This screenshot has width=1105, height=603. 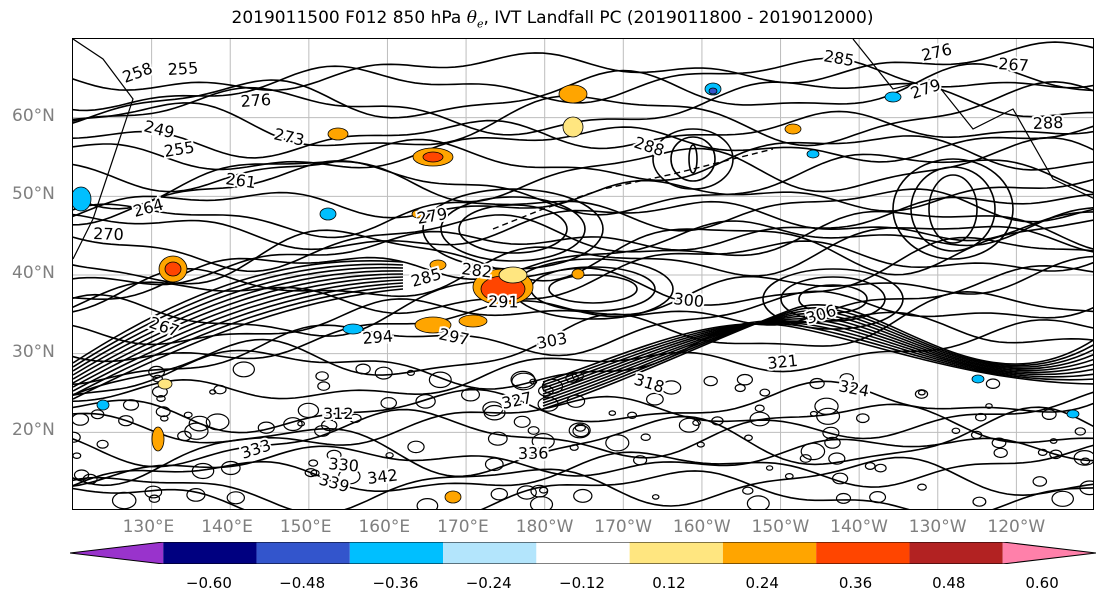 What do you see at coordinates (33, 351) in the screenshot?
I see `latitude-label: 30°N` at bounding box center [33, 351].